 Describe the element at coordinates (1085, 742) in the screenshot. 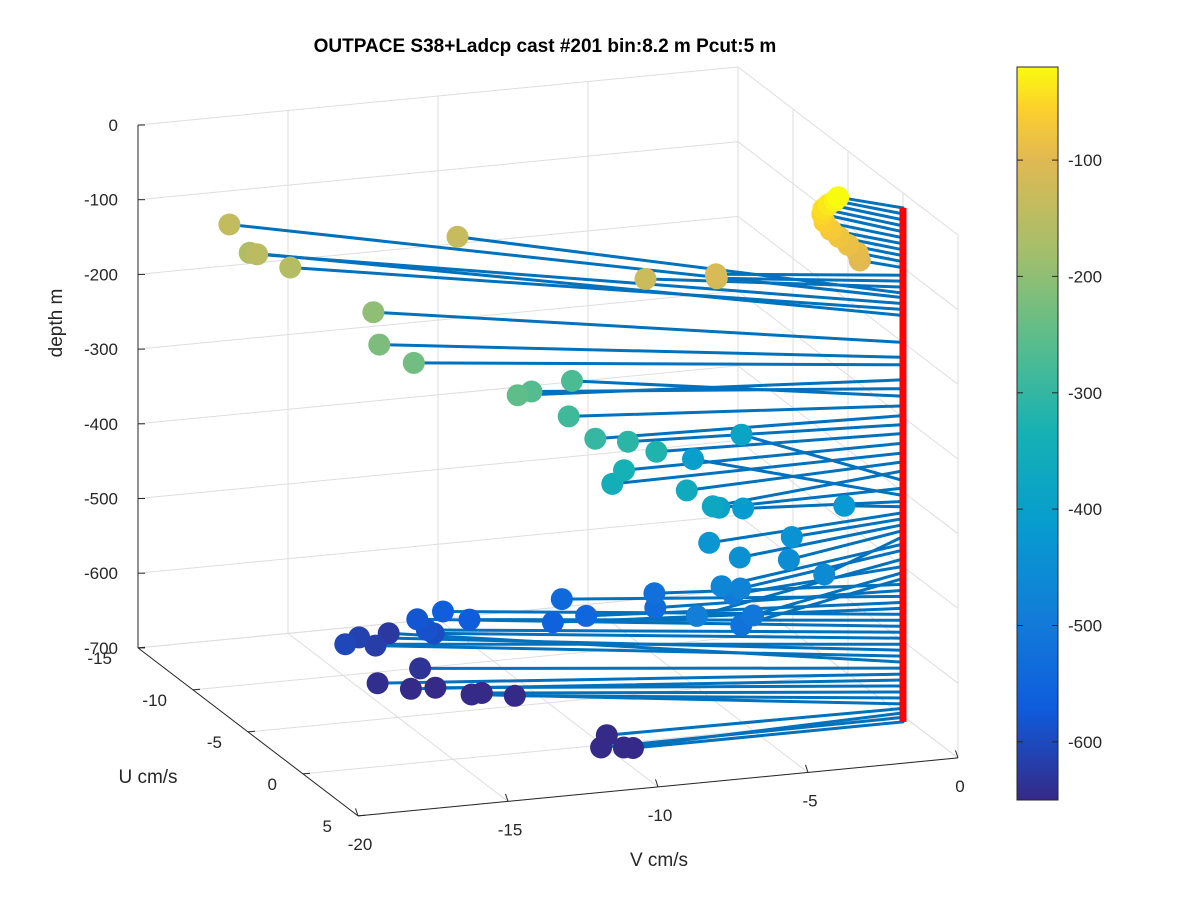

I see `colorbar-tick-label: -600` at that location.